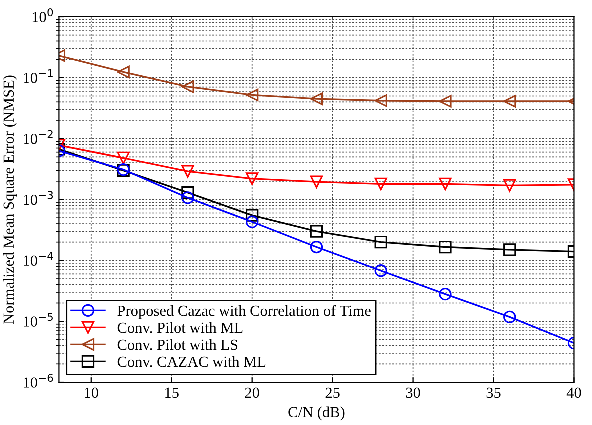 The height and width of the screenshot is (425, 592). What do you see at coordinates (172, 393) in the screenshot?
I see `x-tick-label: 15` at bounding box center [172, 393].